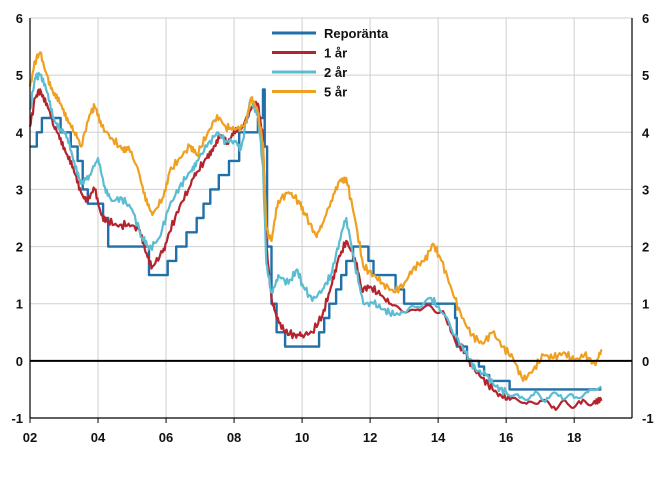 The height and width of the screenshot is (480, 665). Describe the element at coordinates (19, 304) in the screenshot. I see `y-tick-label-left-5: 1` at that location.